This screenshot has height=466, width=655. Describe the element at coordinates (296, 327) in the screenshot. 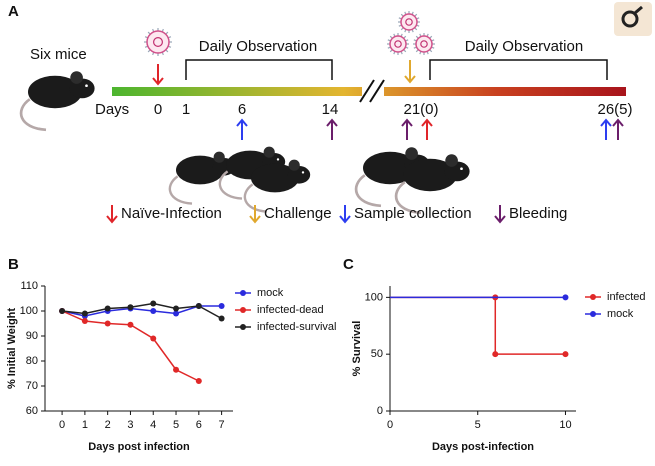

I see `legend-label: infected-survival` at that location.